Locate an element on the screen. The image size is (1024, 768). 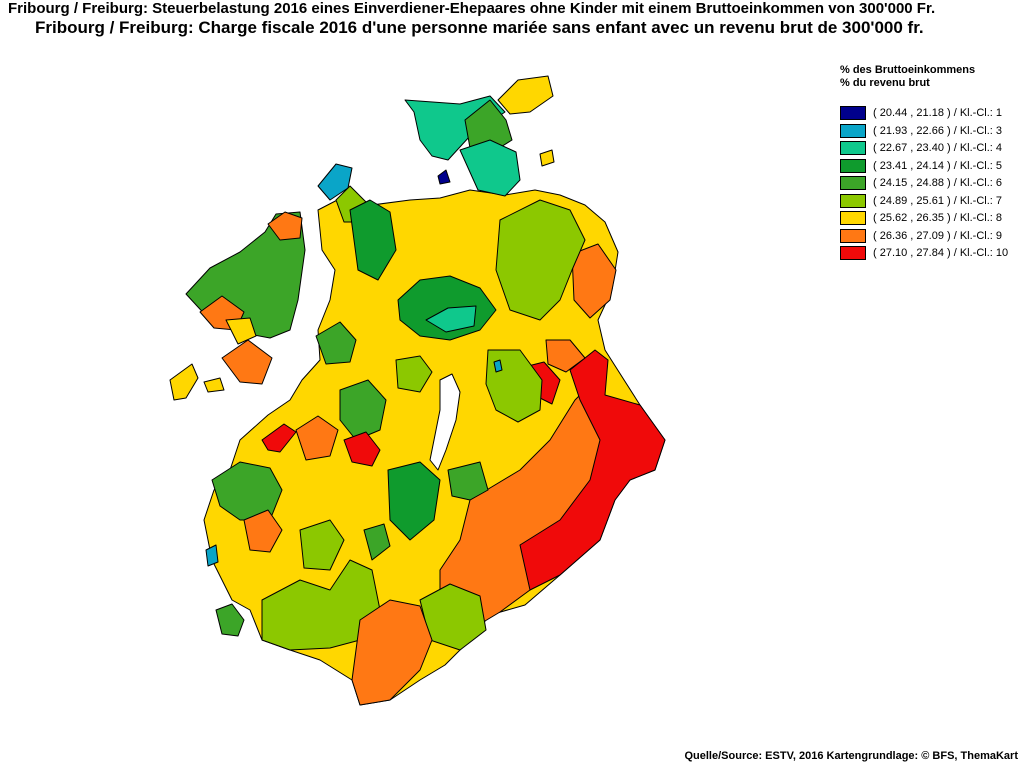
legend-label: ( 21.93 , 22.66 ) / Kl.-Cl.: 3 is located at coordinates (938, 130).